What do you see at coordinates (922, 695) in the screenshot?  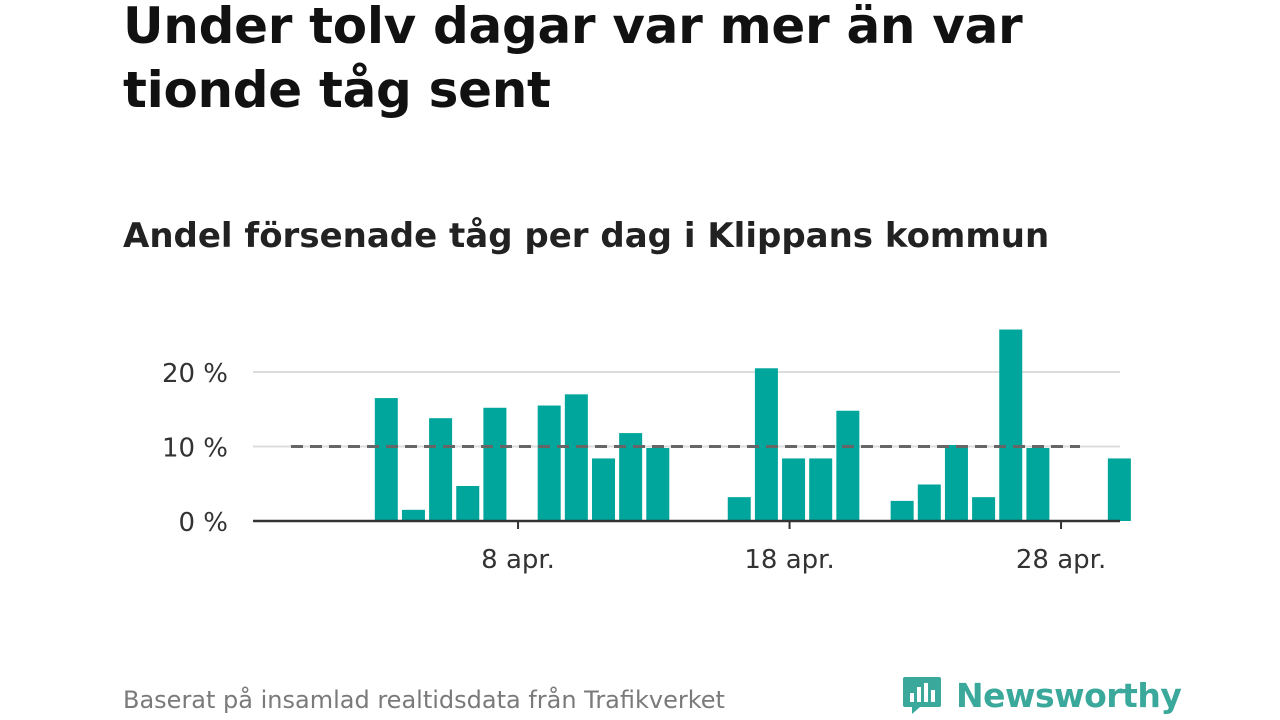 I see `bar-chart-speech-bubble-icon` at bounding box center [922, 695].